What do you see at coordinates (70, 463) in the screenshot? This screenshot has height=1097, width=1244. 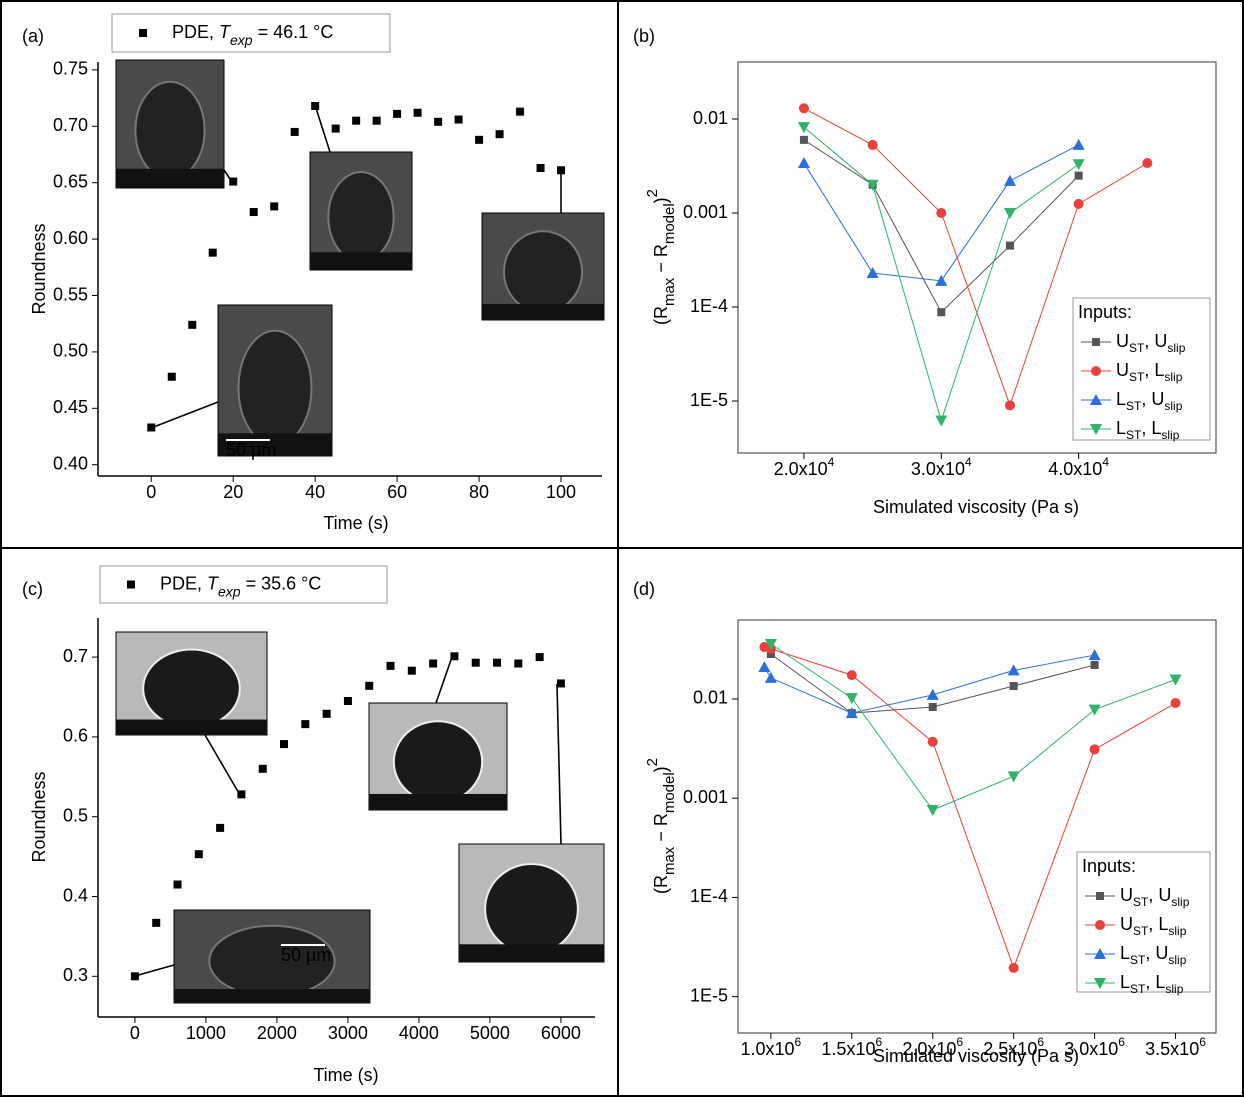 I see `y-tick-label: 0.40` at bounding box center [70, 463].